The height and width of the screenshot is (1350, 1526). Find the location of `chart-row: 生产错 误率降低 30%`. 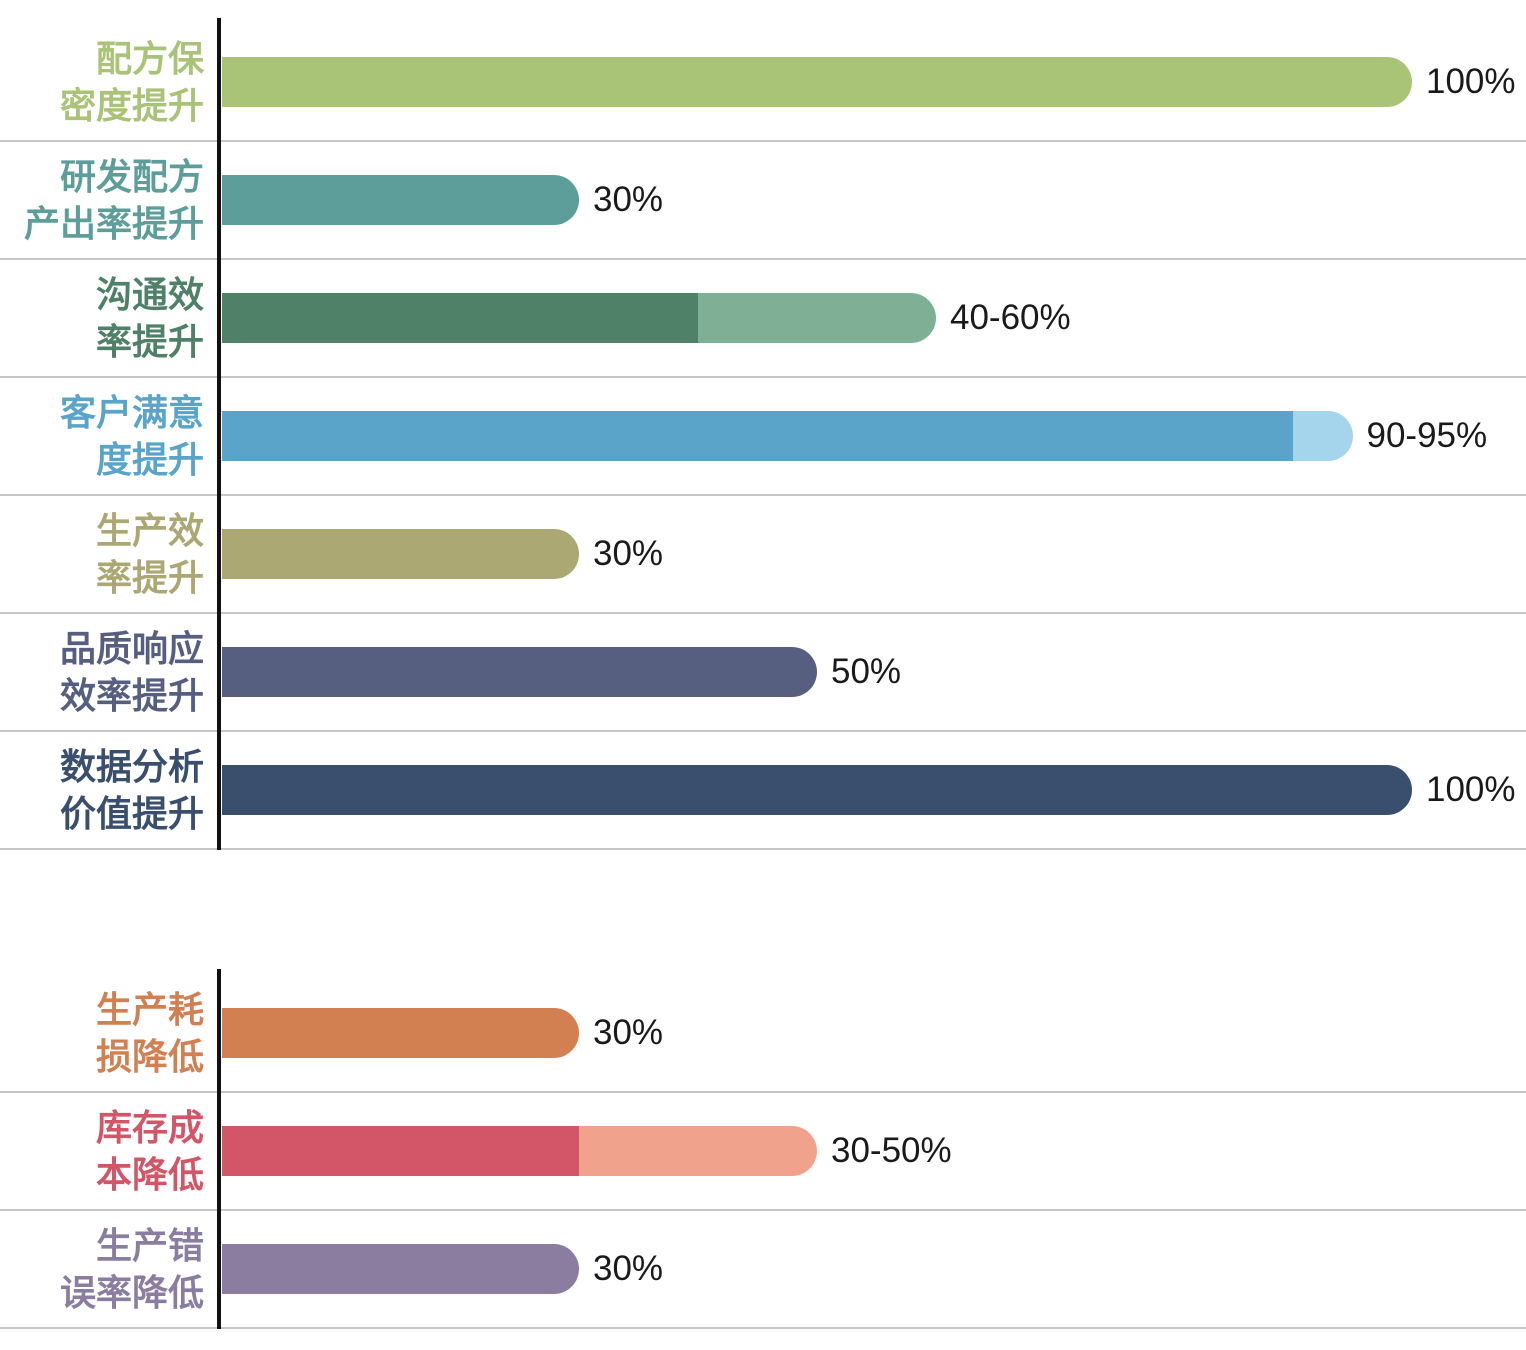

chart-row: 生产错 误率降低 30% is located at coordinates (763, 1270).